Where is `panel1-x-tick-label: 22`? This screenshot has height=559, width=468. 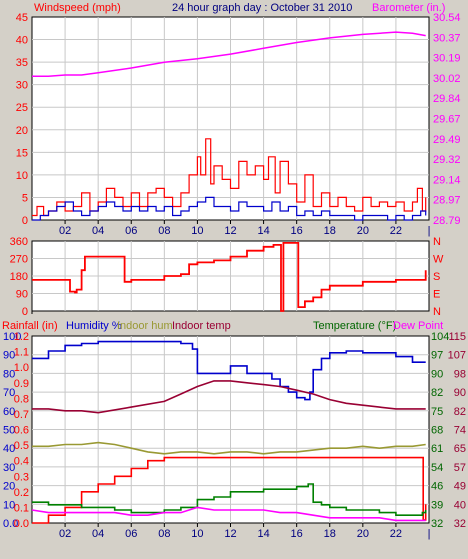 panel1-x-tick-label: 22 is located at coordinates (396, 231).